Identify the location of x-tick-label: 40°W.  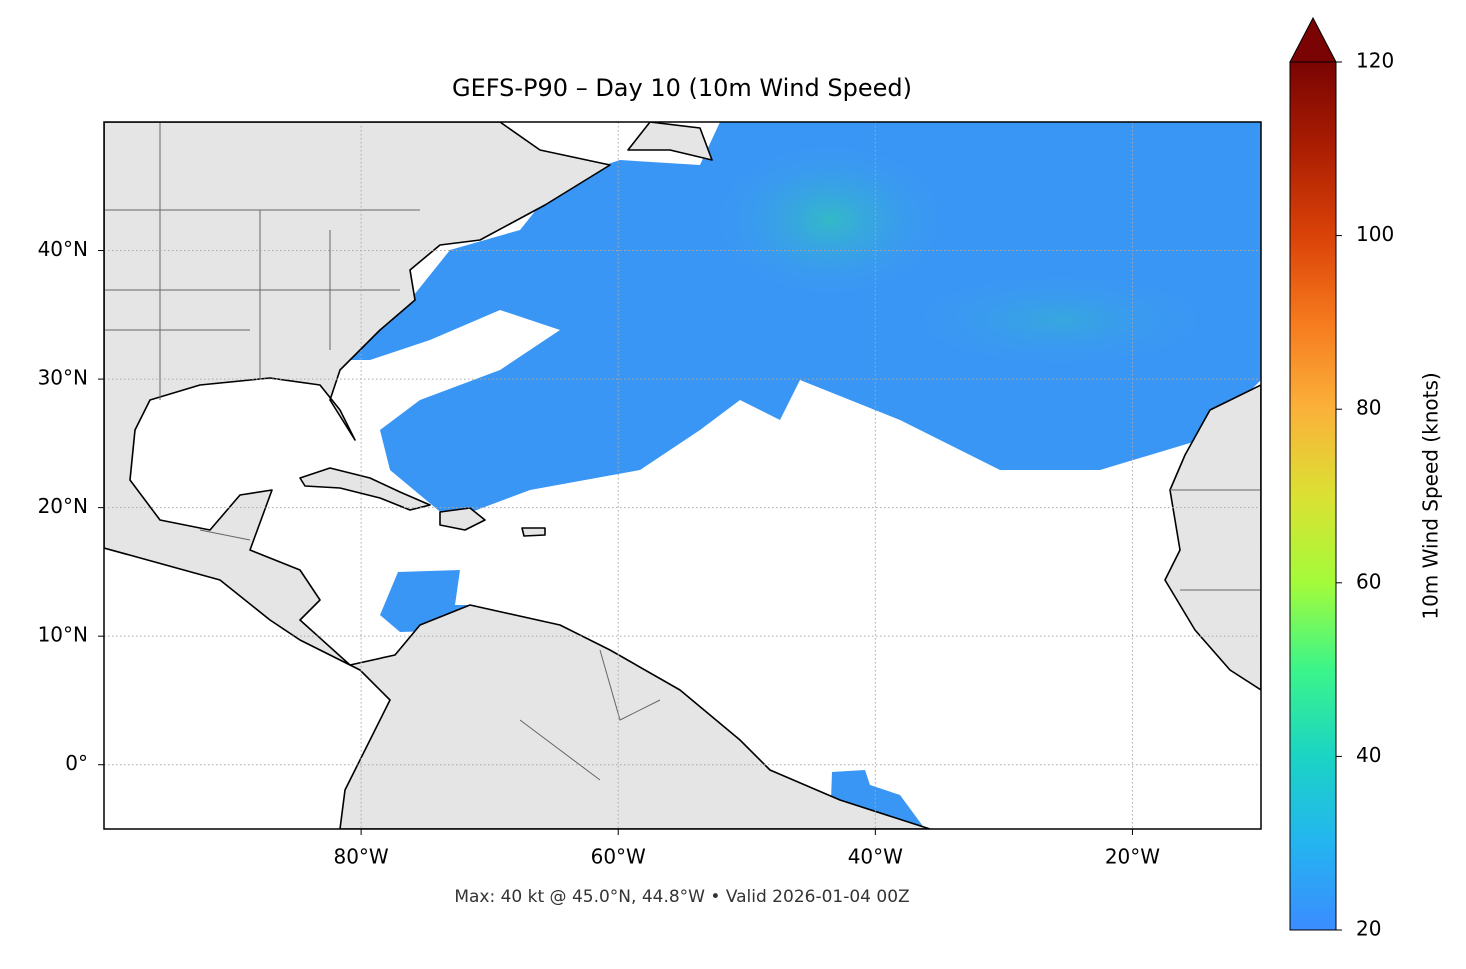
(875, 857).